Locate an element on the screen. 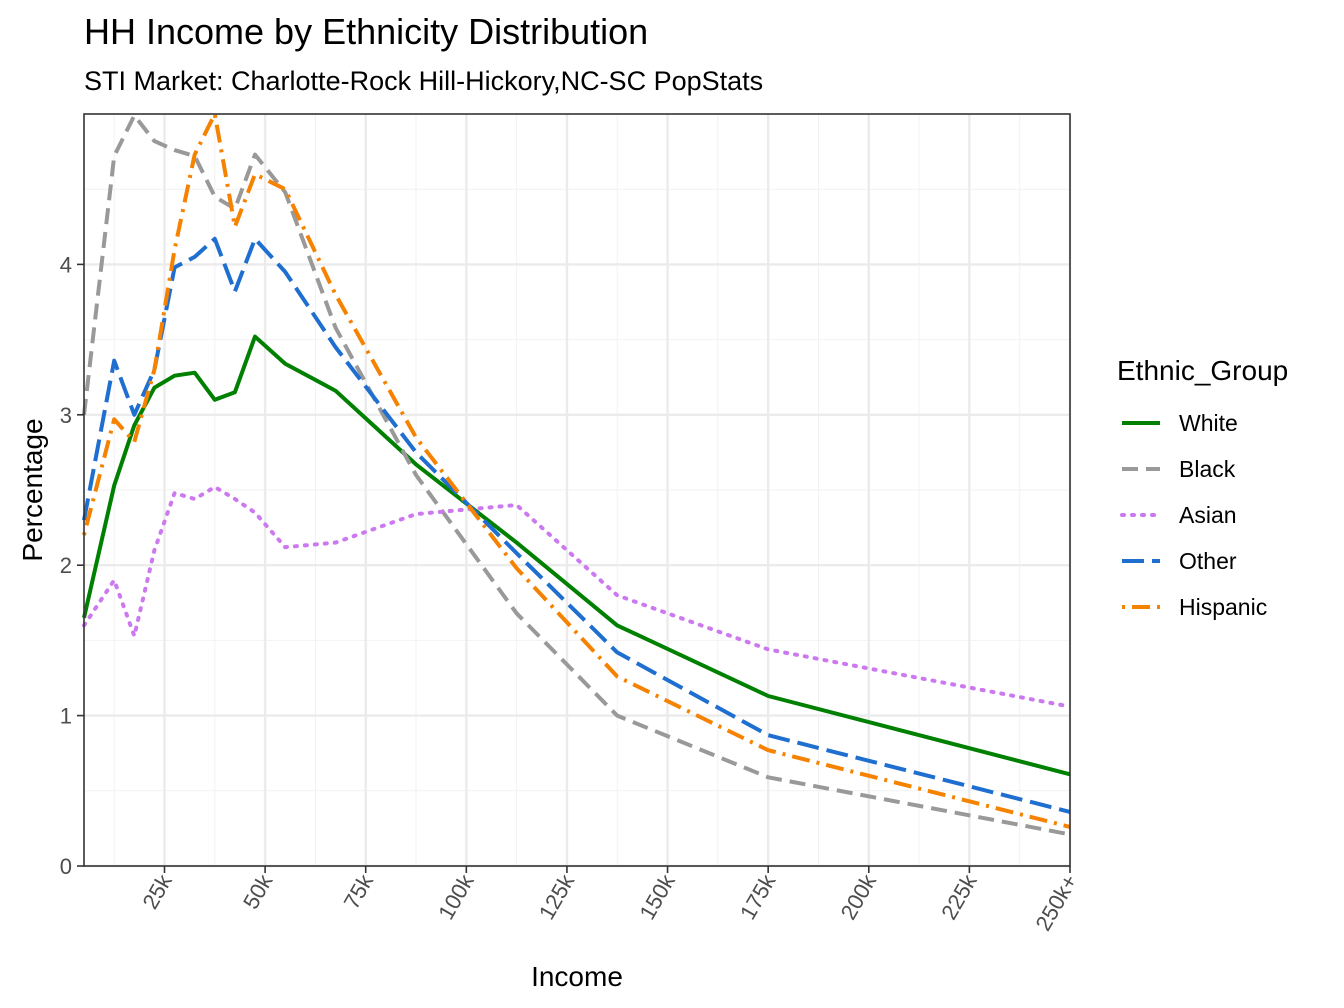 This screenshot has height=1008, width=1344. legend-label-black: Black is located at coordinates (1207, 469).